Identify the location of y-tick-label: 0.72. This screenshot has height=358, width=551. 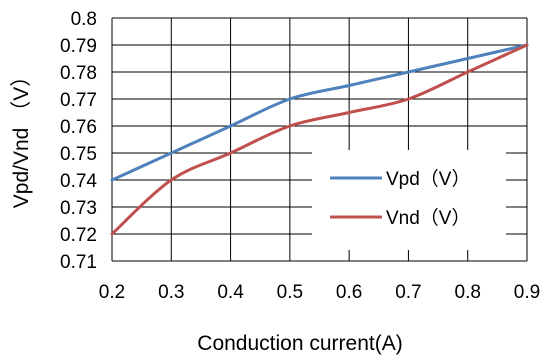
(78, 235).